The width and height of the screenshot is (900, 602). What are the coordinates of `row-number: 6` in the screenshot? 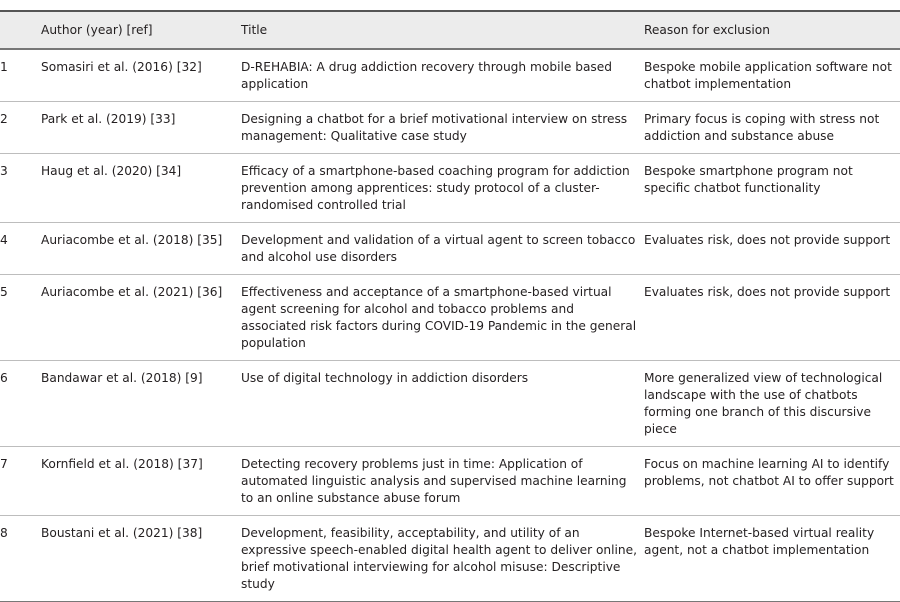 It's located at (20, 403).